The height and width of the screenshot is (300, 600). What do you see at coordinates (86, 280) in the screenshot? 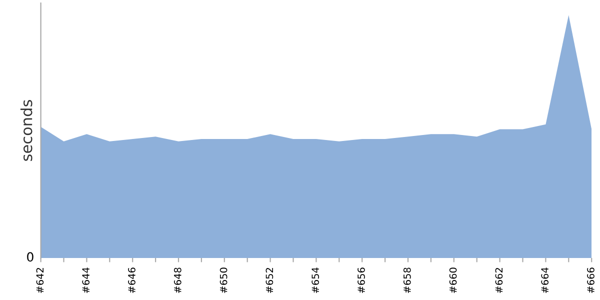
I see `x-tick-label: #644` at bounding box center [86, 280].